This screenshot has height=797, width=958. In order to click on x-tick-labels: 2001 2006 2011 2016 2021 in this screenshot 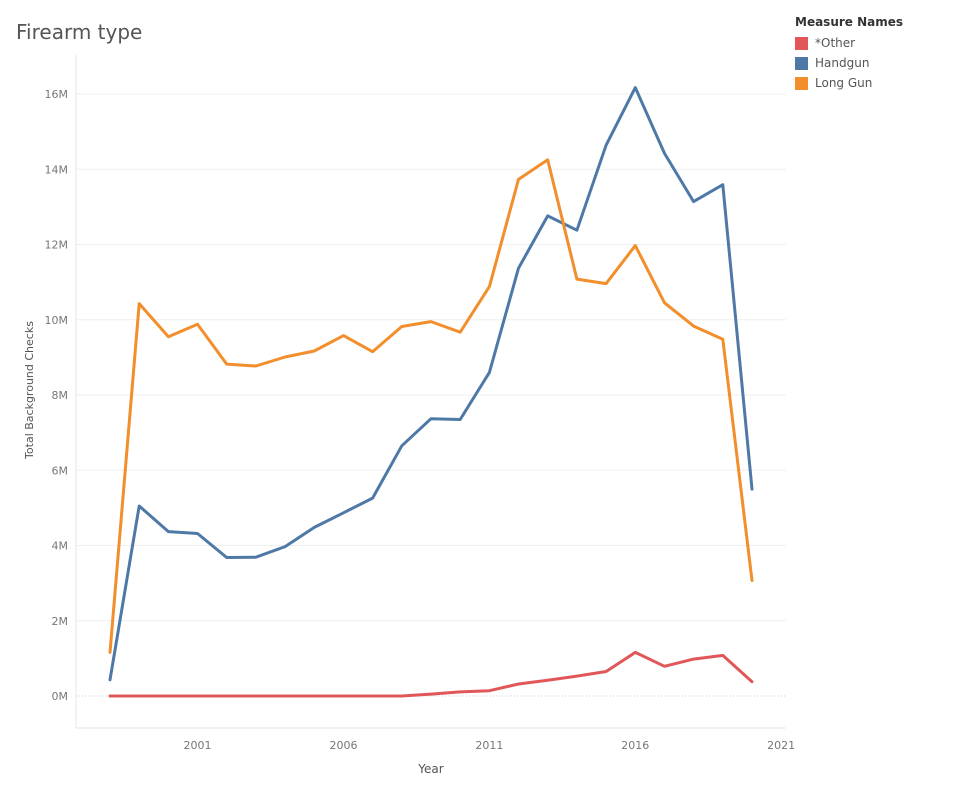, I will do `click(490, 745)`.